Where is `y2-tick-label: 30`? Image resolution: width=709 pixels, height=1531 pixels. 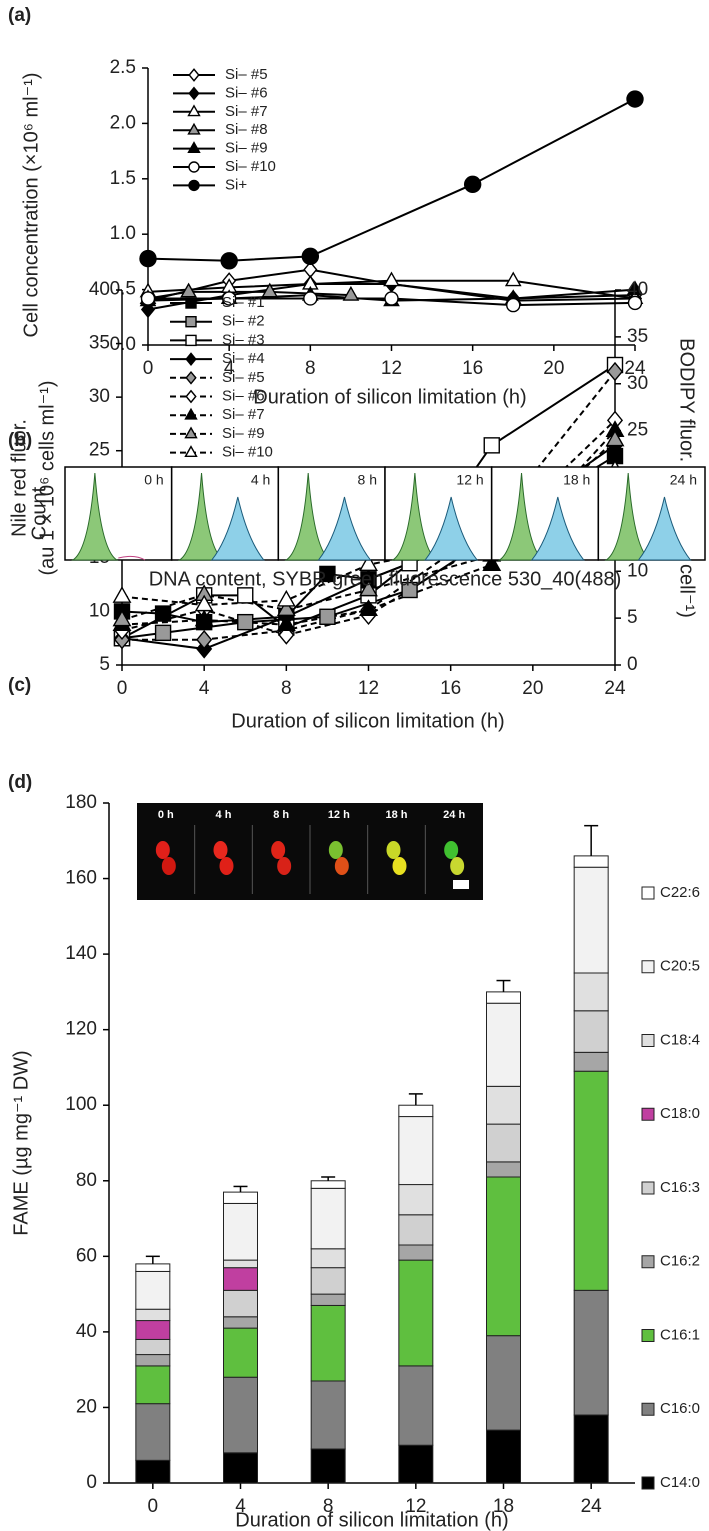 y2-tick-label: 30 is located at coordinates (637, 383).